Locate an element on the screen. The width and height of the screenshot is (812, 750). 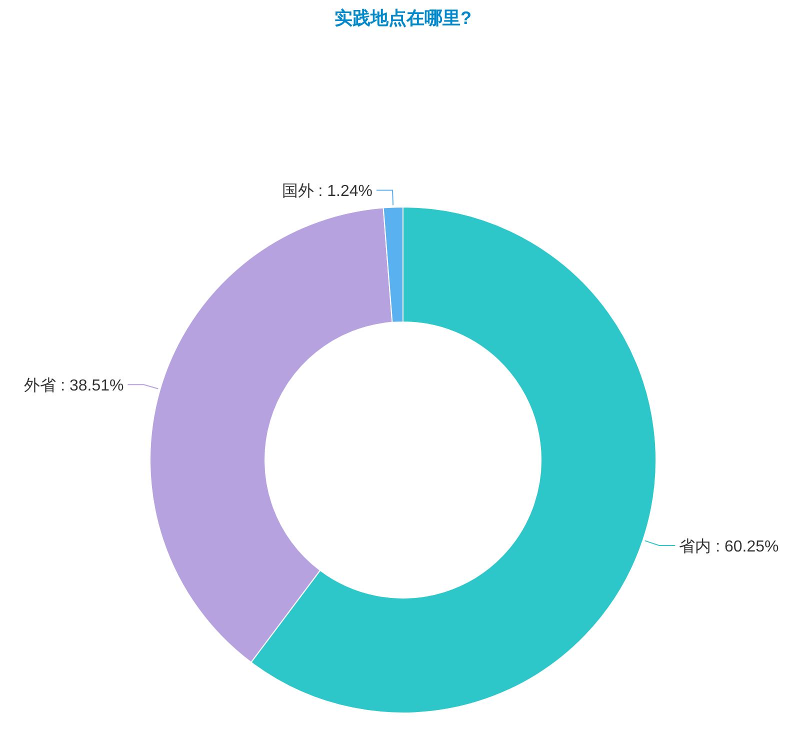
slice-label: 国外 is located at coordinates (298, 191).